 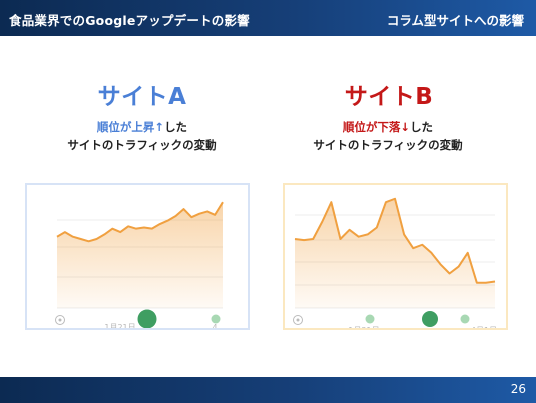 What do you see at coordinates (484, 327) in the screenshot?
I see `x-tick-label: 4月1日` at bounding box center [484, 327].